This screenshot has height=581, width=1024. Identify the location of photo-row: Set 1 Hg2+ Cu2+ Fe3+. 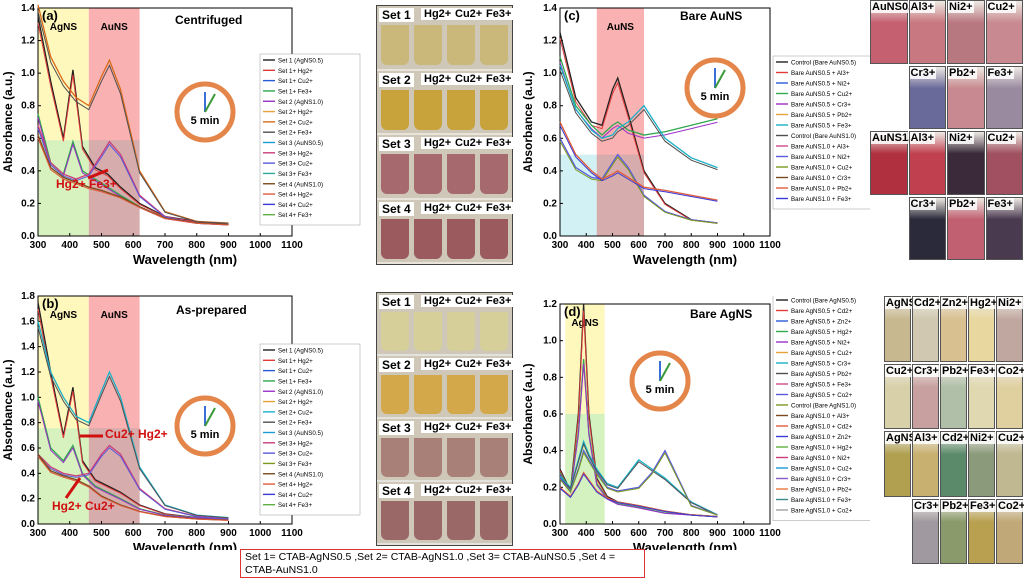
(446, 37).